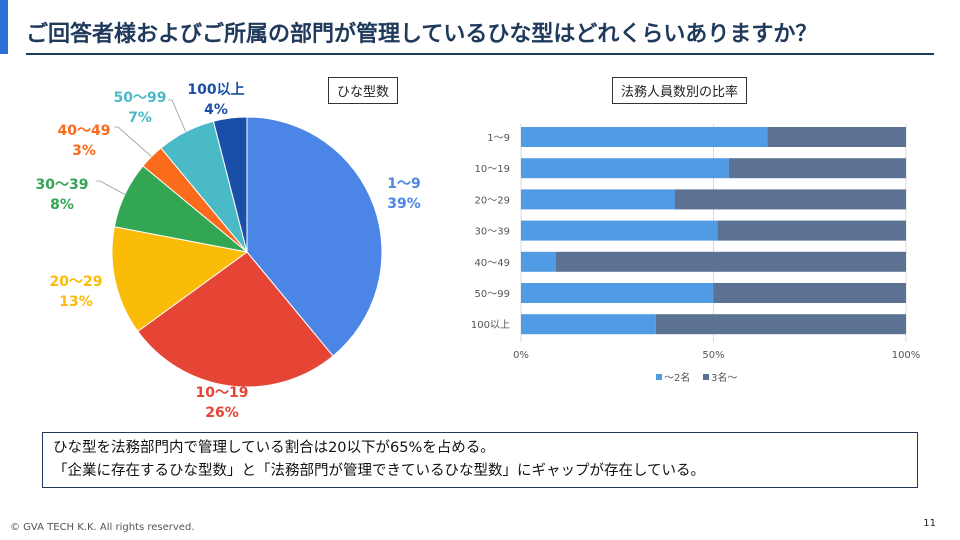  I want to click on pie-percent-1: 26%, so click(222, 413).